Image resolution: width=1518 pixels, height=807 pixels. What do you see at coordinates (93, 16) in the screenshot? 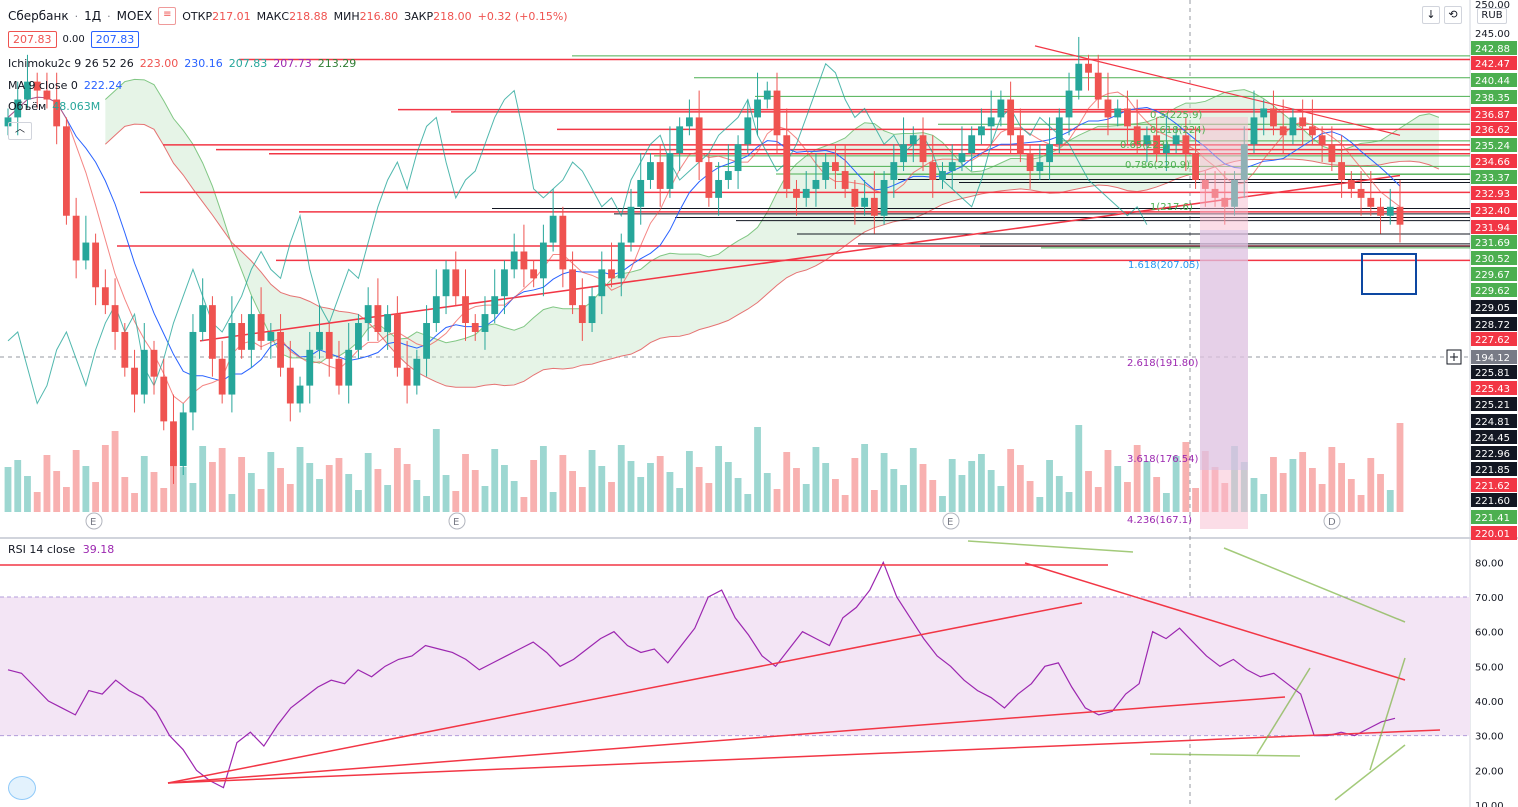
I see `interval: 1Д` at bounding box center [93, 16].